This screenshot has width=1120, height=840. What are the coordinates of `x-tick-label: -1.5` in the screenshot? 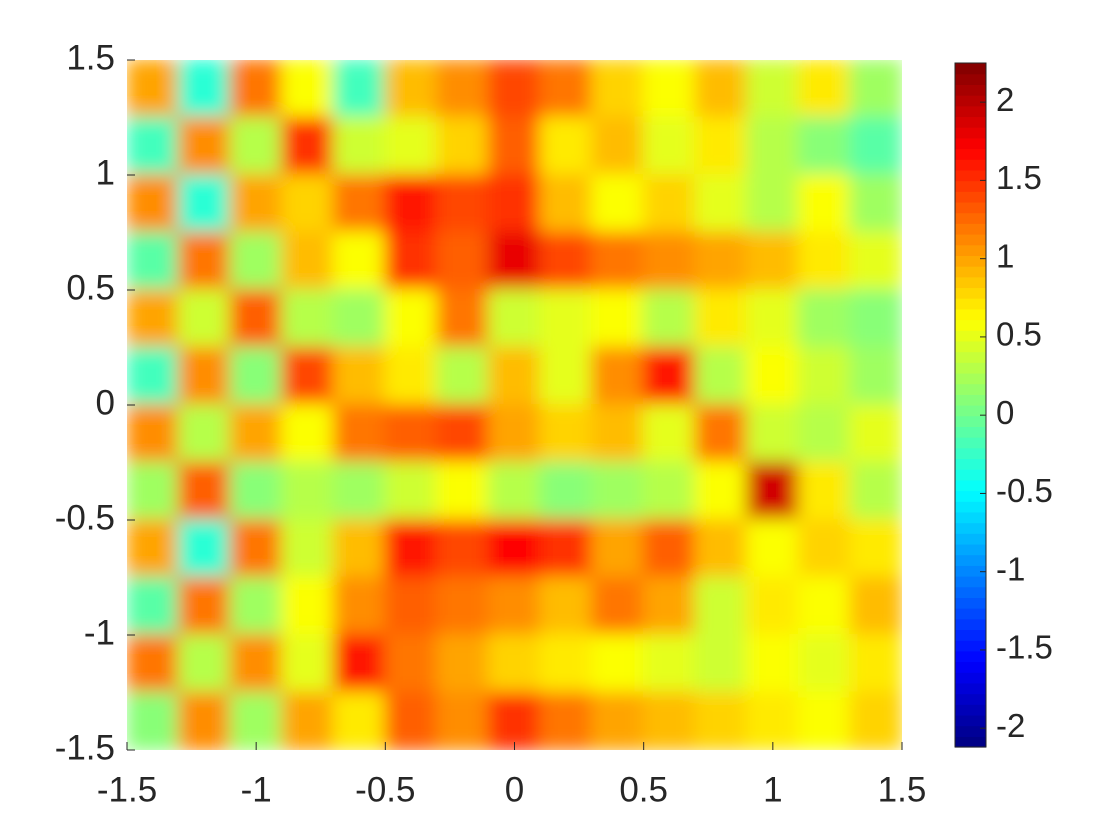 It's located at (127, 789).